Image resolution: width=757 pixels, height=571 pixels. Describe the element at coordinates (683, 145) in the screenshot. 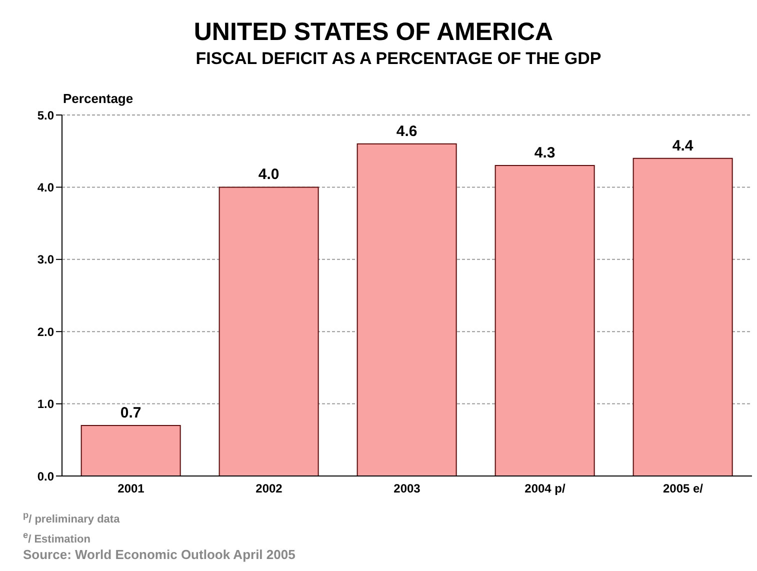

I see `data-label: 4.4` at that location.